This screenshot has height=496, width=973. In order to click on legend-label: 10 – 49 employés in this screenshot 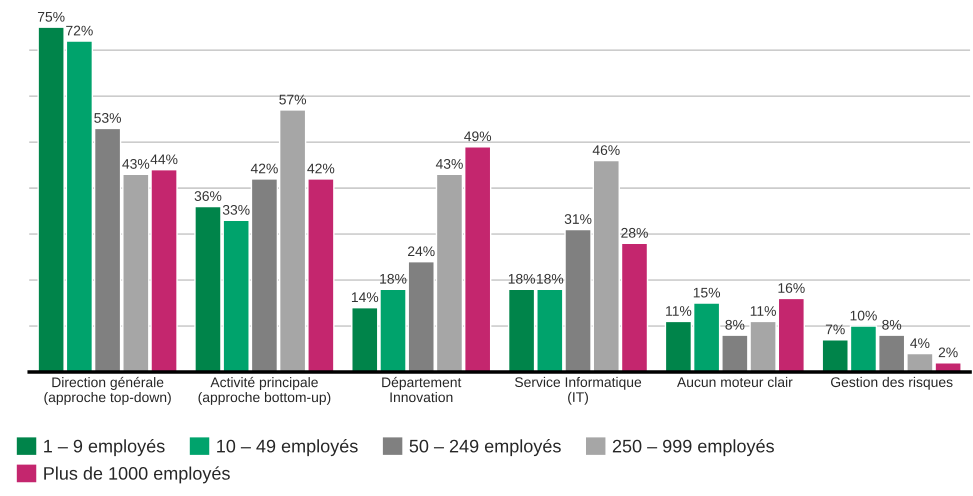, I will do `click(287, 447)`.